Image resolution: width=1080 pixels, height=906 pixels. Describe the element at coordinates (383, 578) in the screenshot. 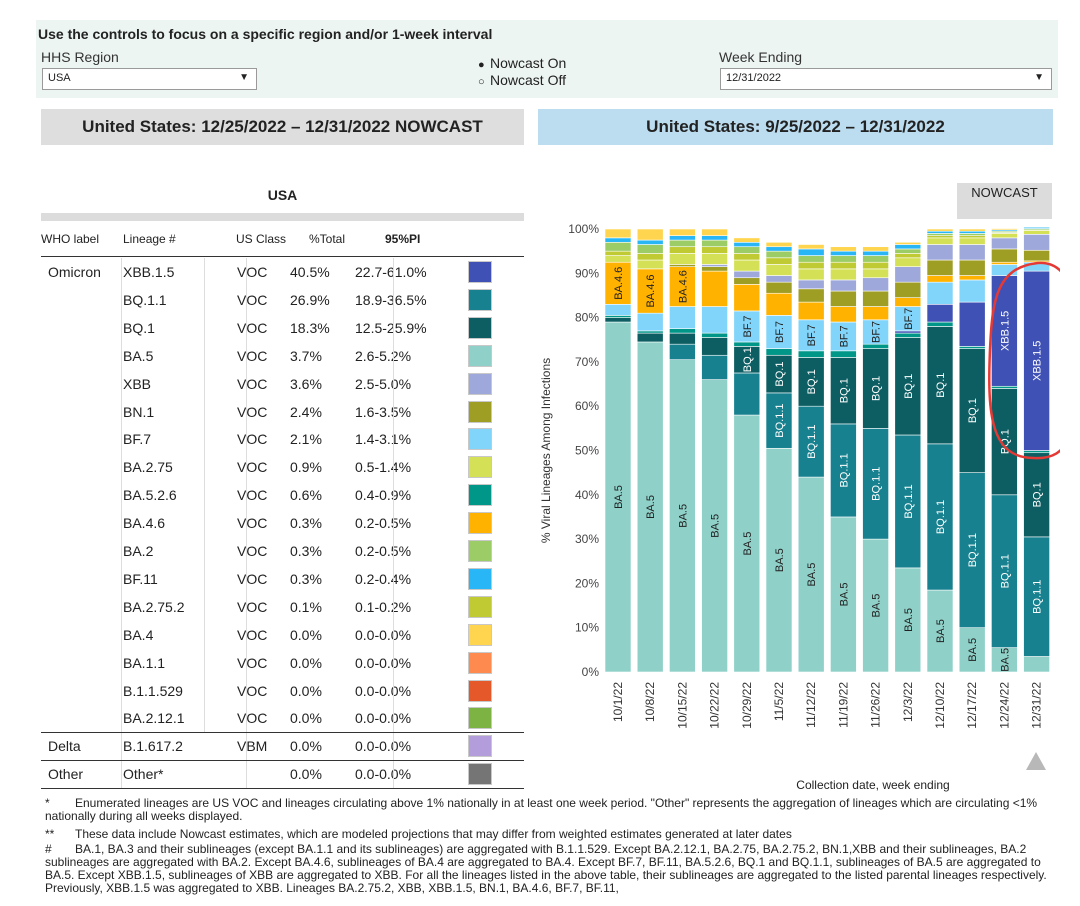

I see `pi-cell: 0.2-0.4%` at that location.